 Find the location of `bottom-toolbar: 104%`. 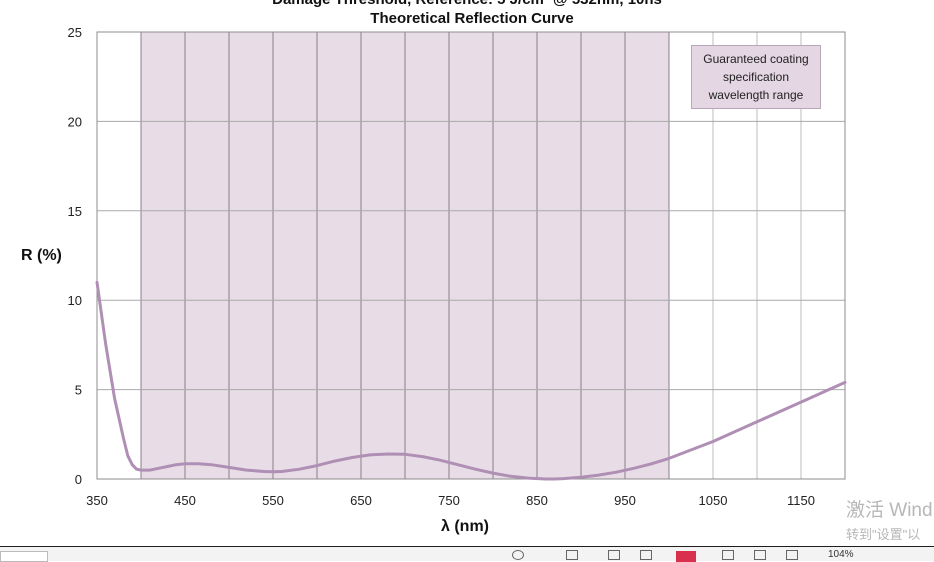

bottom-toolbar: 104% is located at coordinates (467, 554).